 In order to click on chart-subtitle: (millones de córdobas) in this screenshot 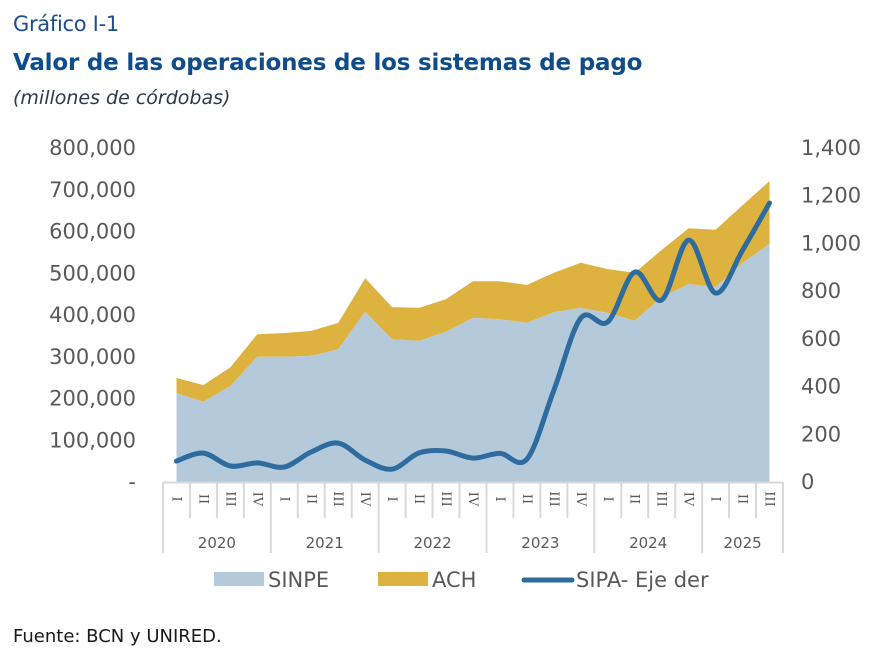, I will do `click(122, 98)`.